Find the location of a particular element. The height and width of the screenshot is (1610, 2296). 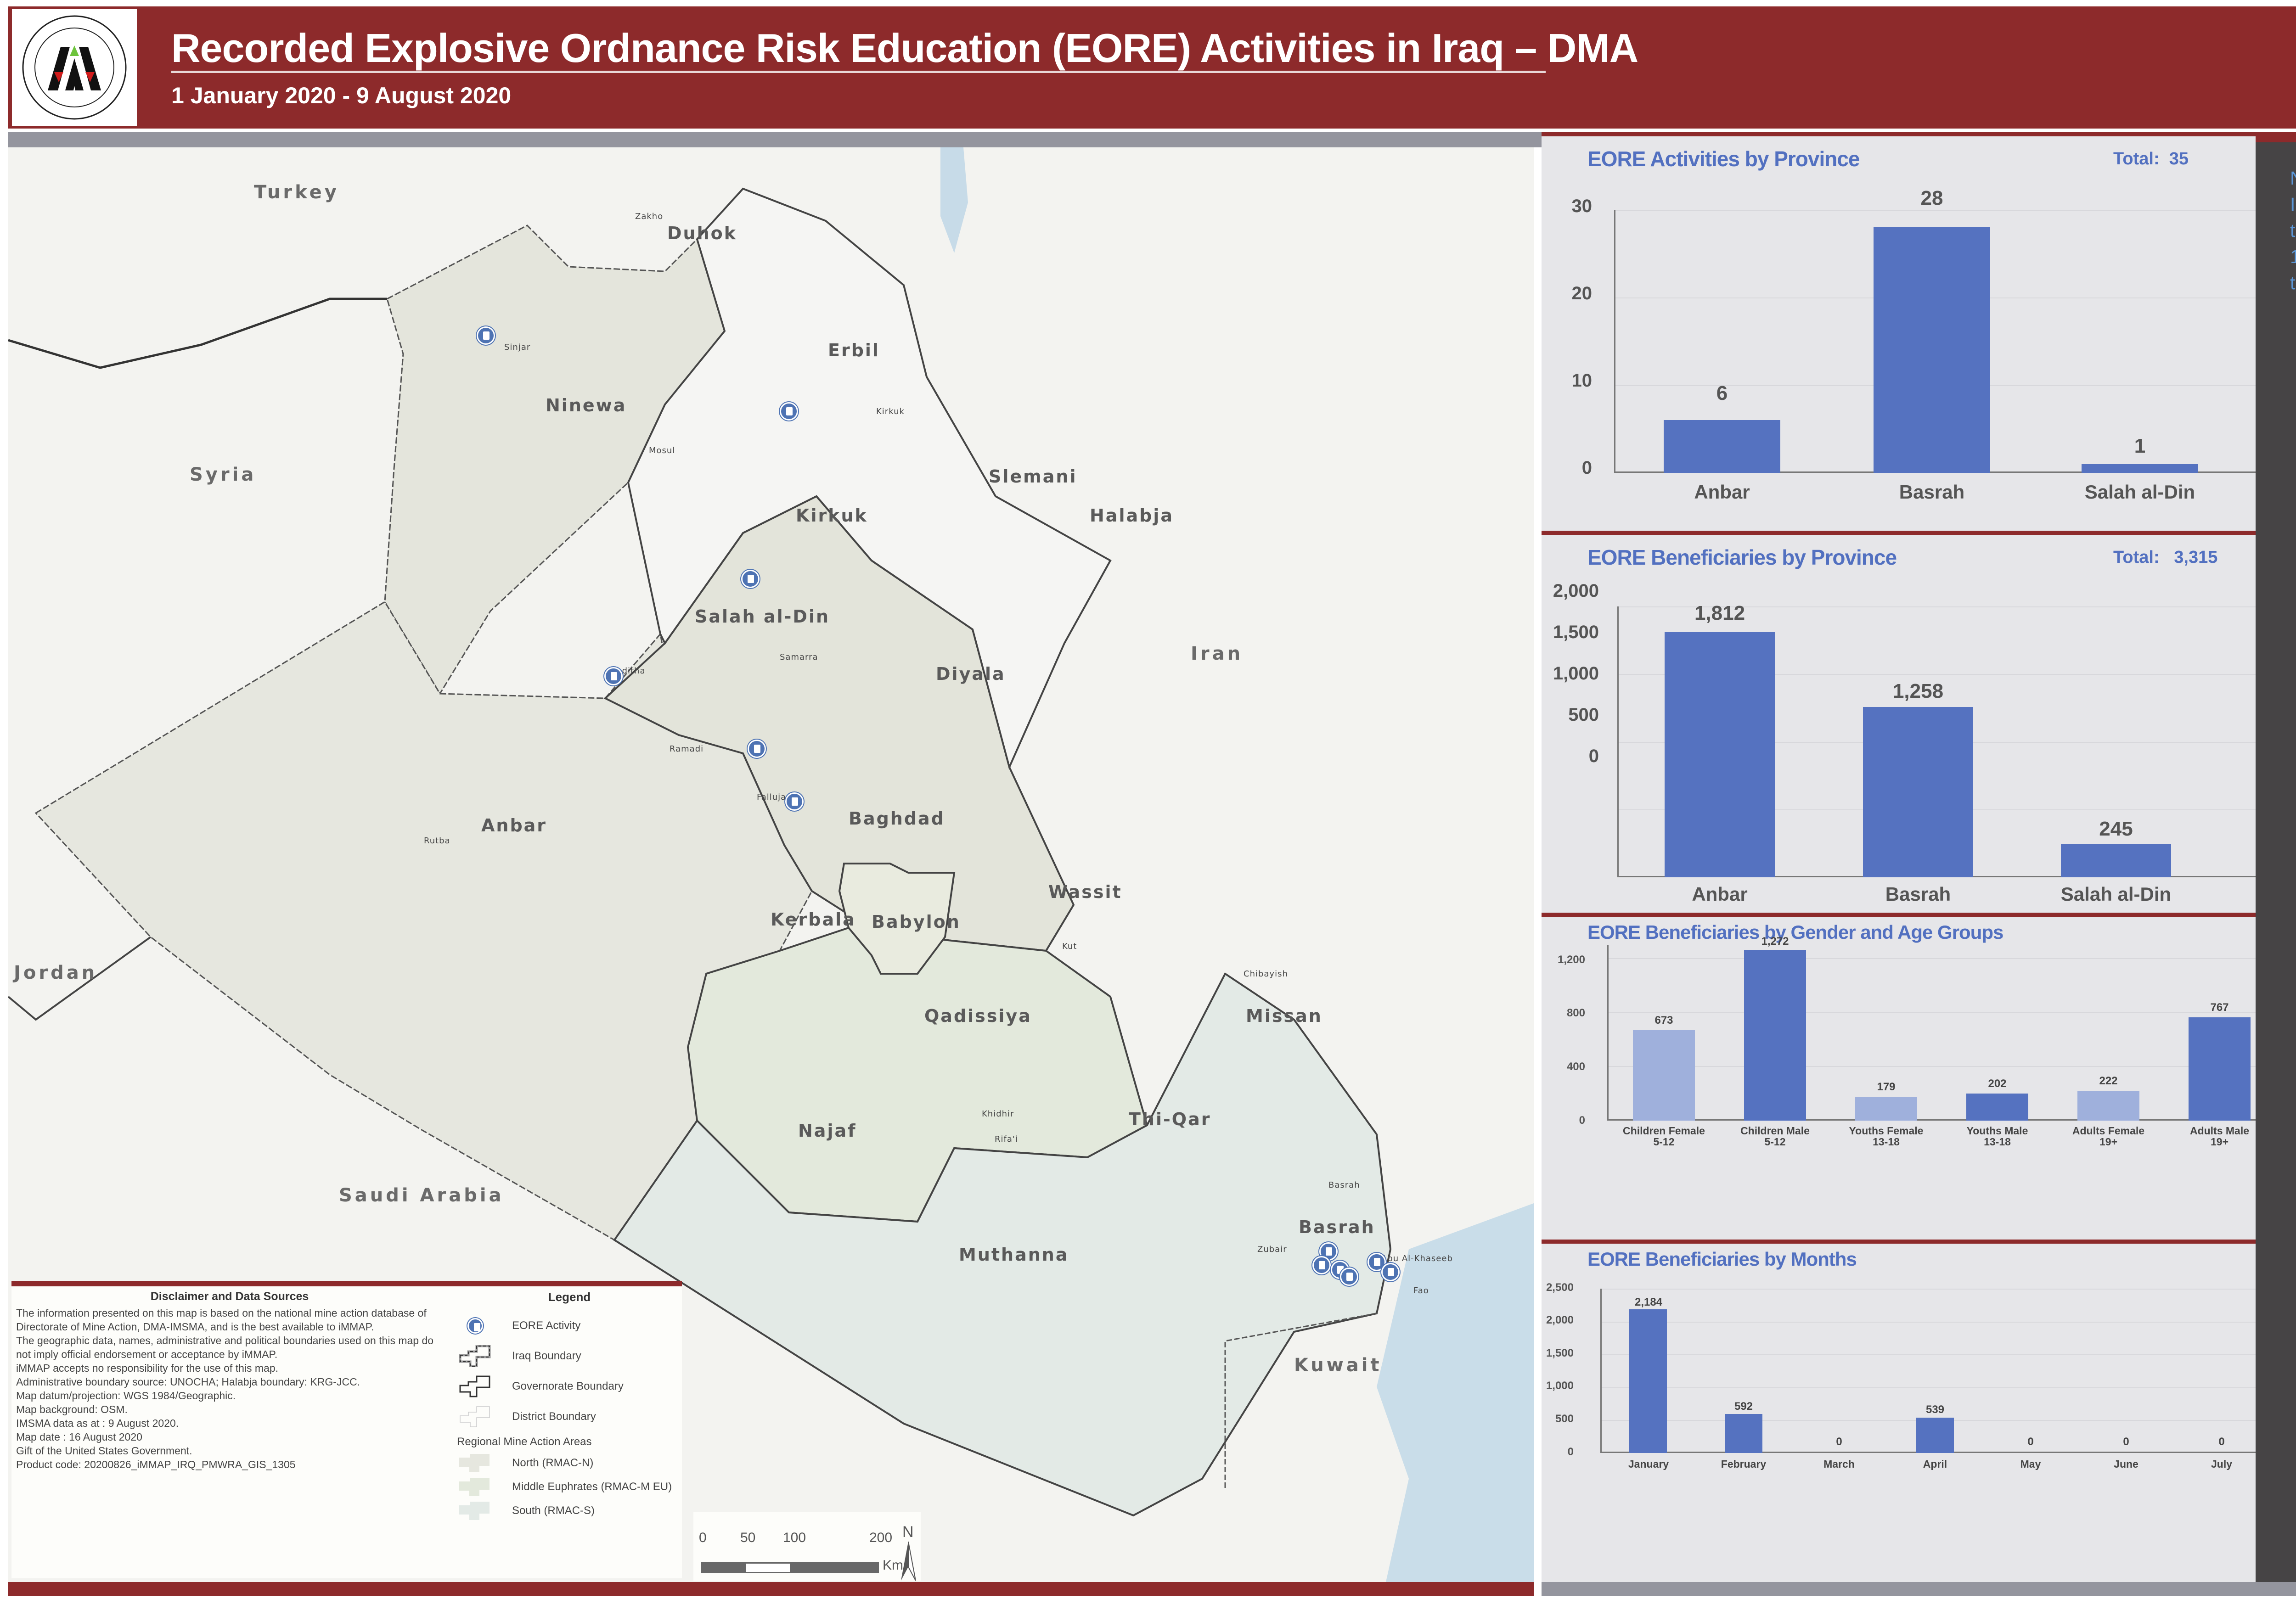

bar-february is located at coordinates (1744, 1433).